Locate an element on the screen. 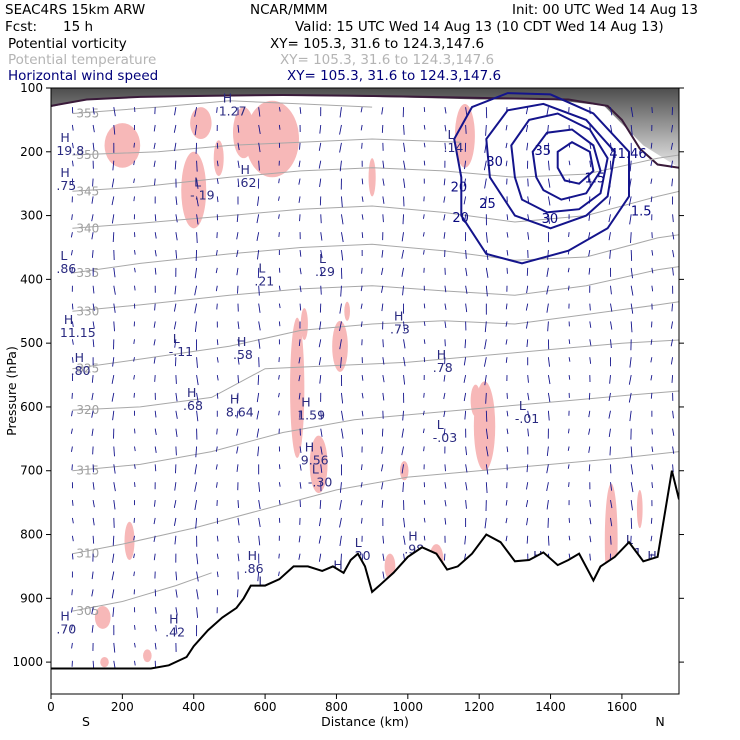  y-tick-label: 700 is located at coordinates (31, 471).